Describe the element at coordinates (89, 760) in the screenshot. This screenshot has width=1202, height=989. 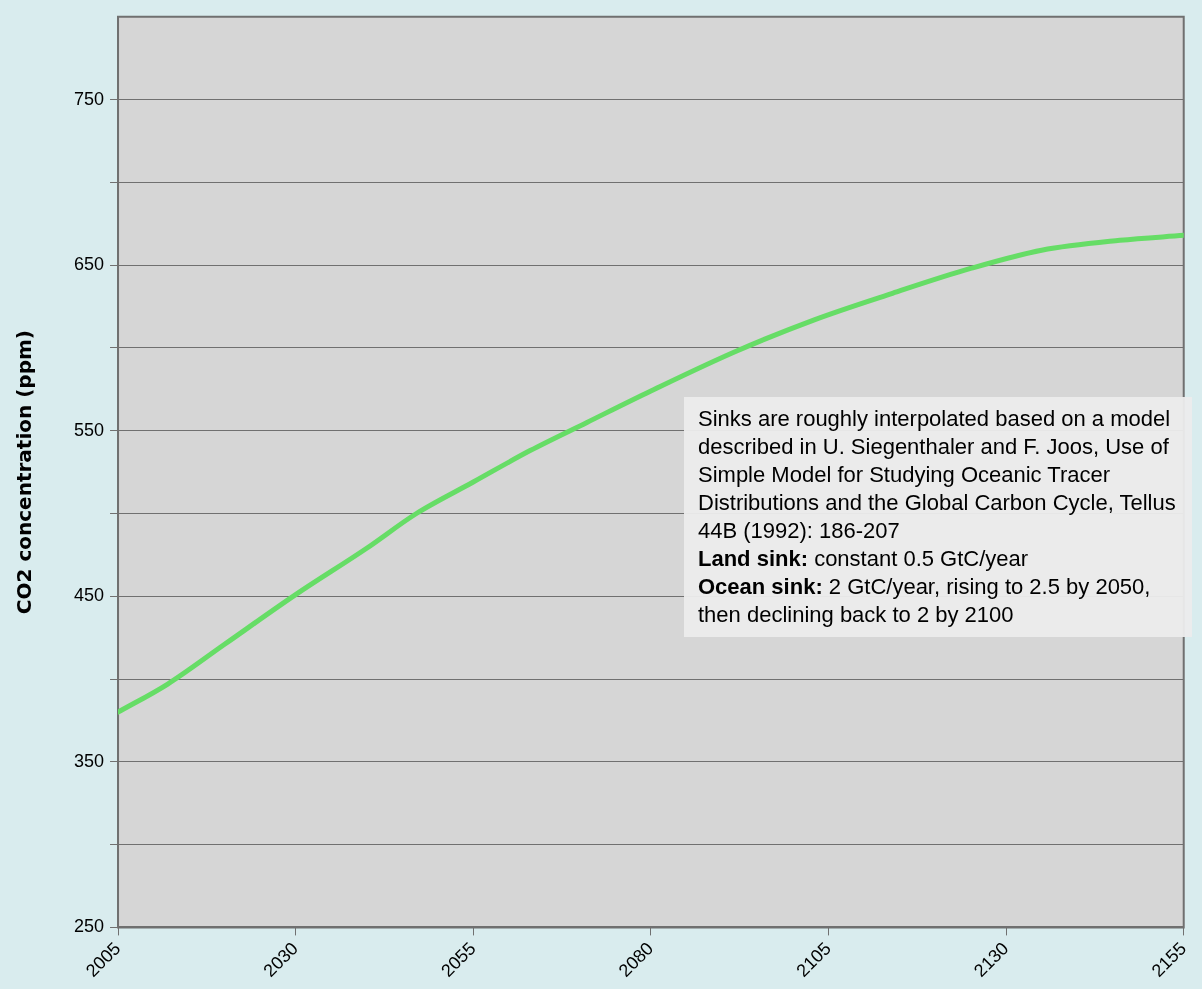
I see `y-tick-label: 350` at that location.